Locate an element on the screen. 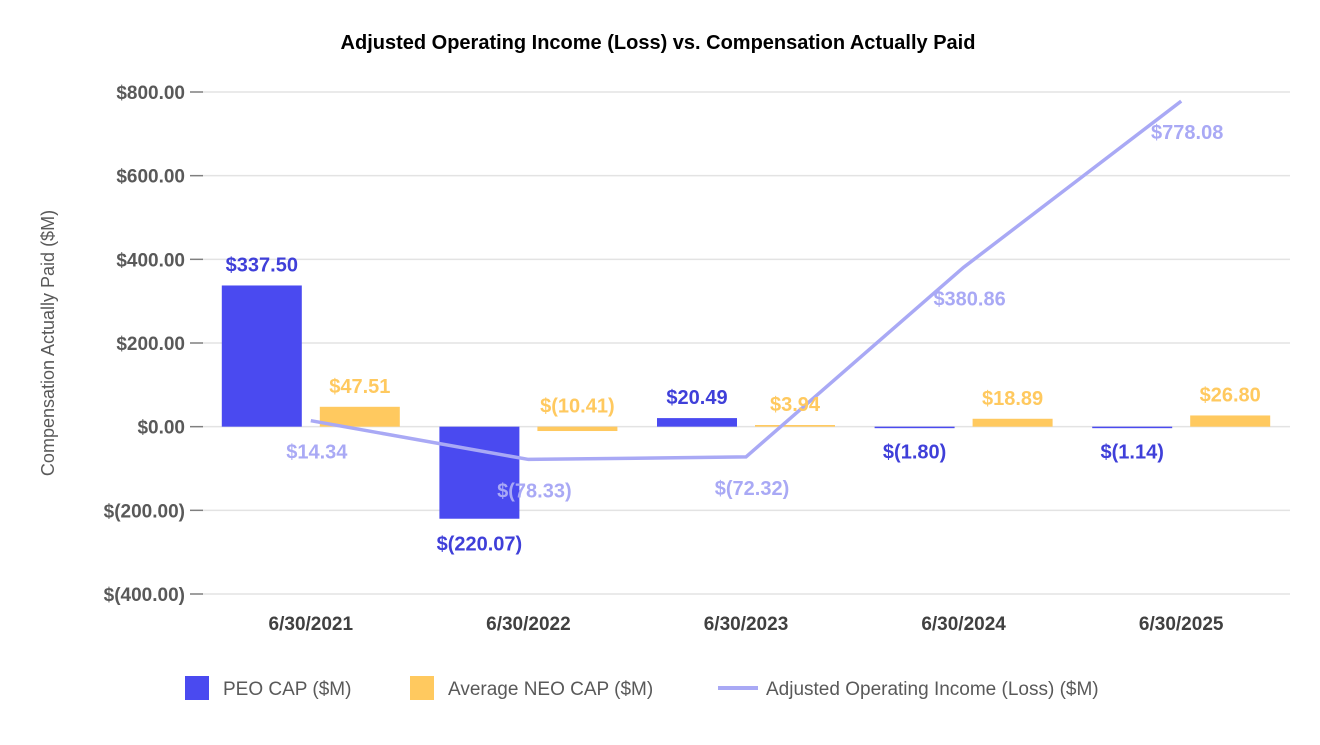 This screenshot has width=1320, height=745. adjusted-operating-income-label: $14.34 is located at coordinates (317, 453).